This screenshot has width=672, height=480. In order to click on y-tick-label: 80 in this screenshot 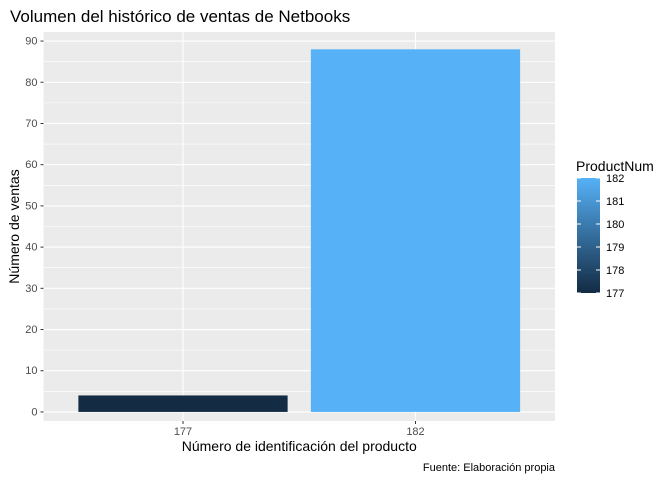, I will do `click(31, 83)`.